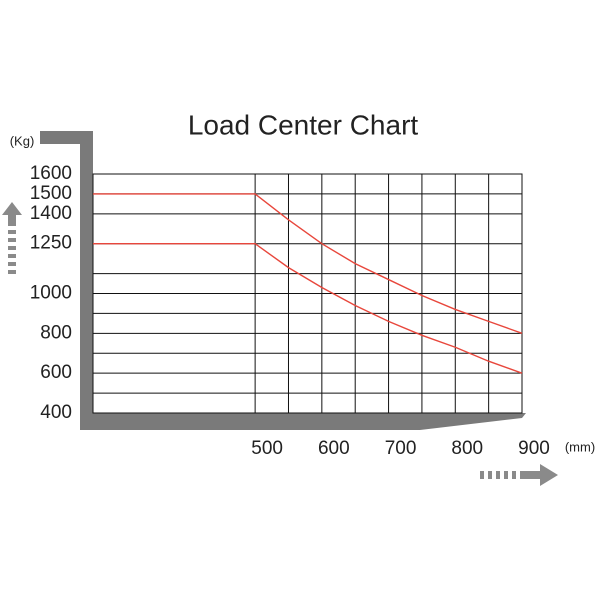  Describe the element at coordinates (401, 448) in the screenshot. I see `x-tick-label: 700` at that location.